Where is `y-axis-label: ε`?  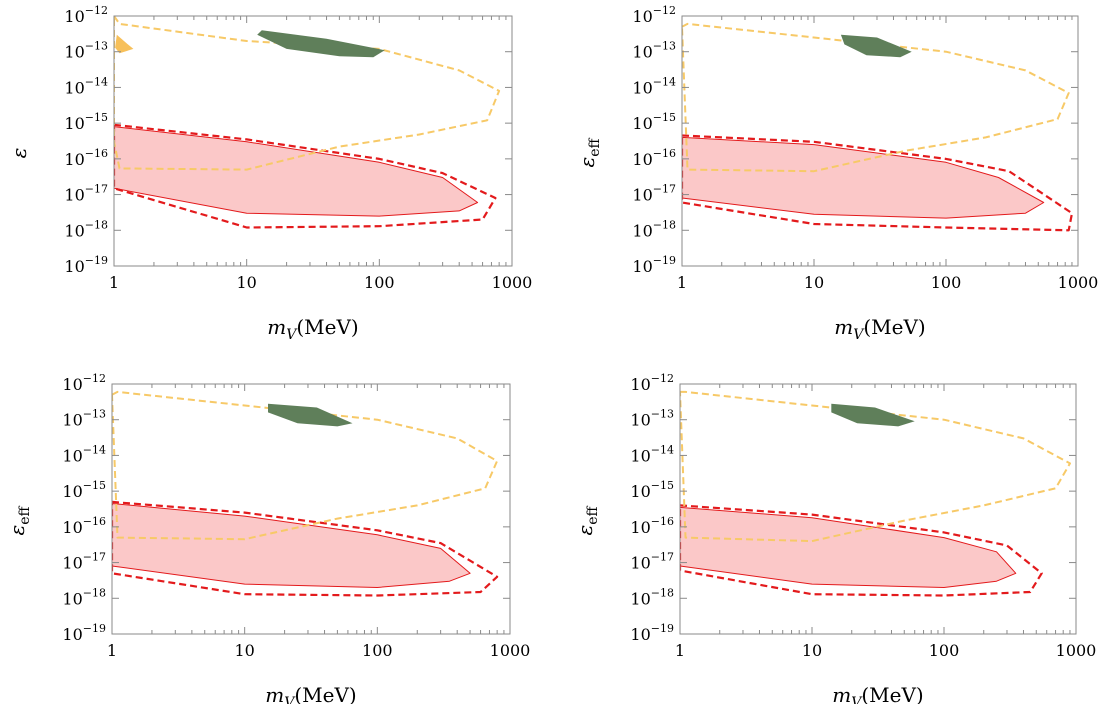 y-axis-label: ε is located at coordinates (19, 153).